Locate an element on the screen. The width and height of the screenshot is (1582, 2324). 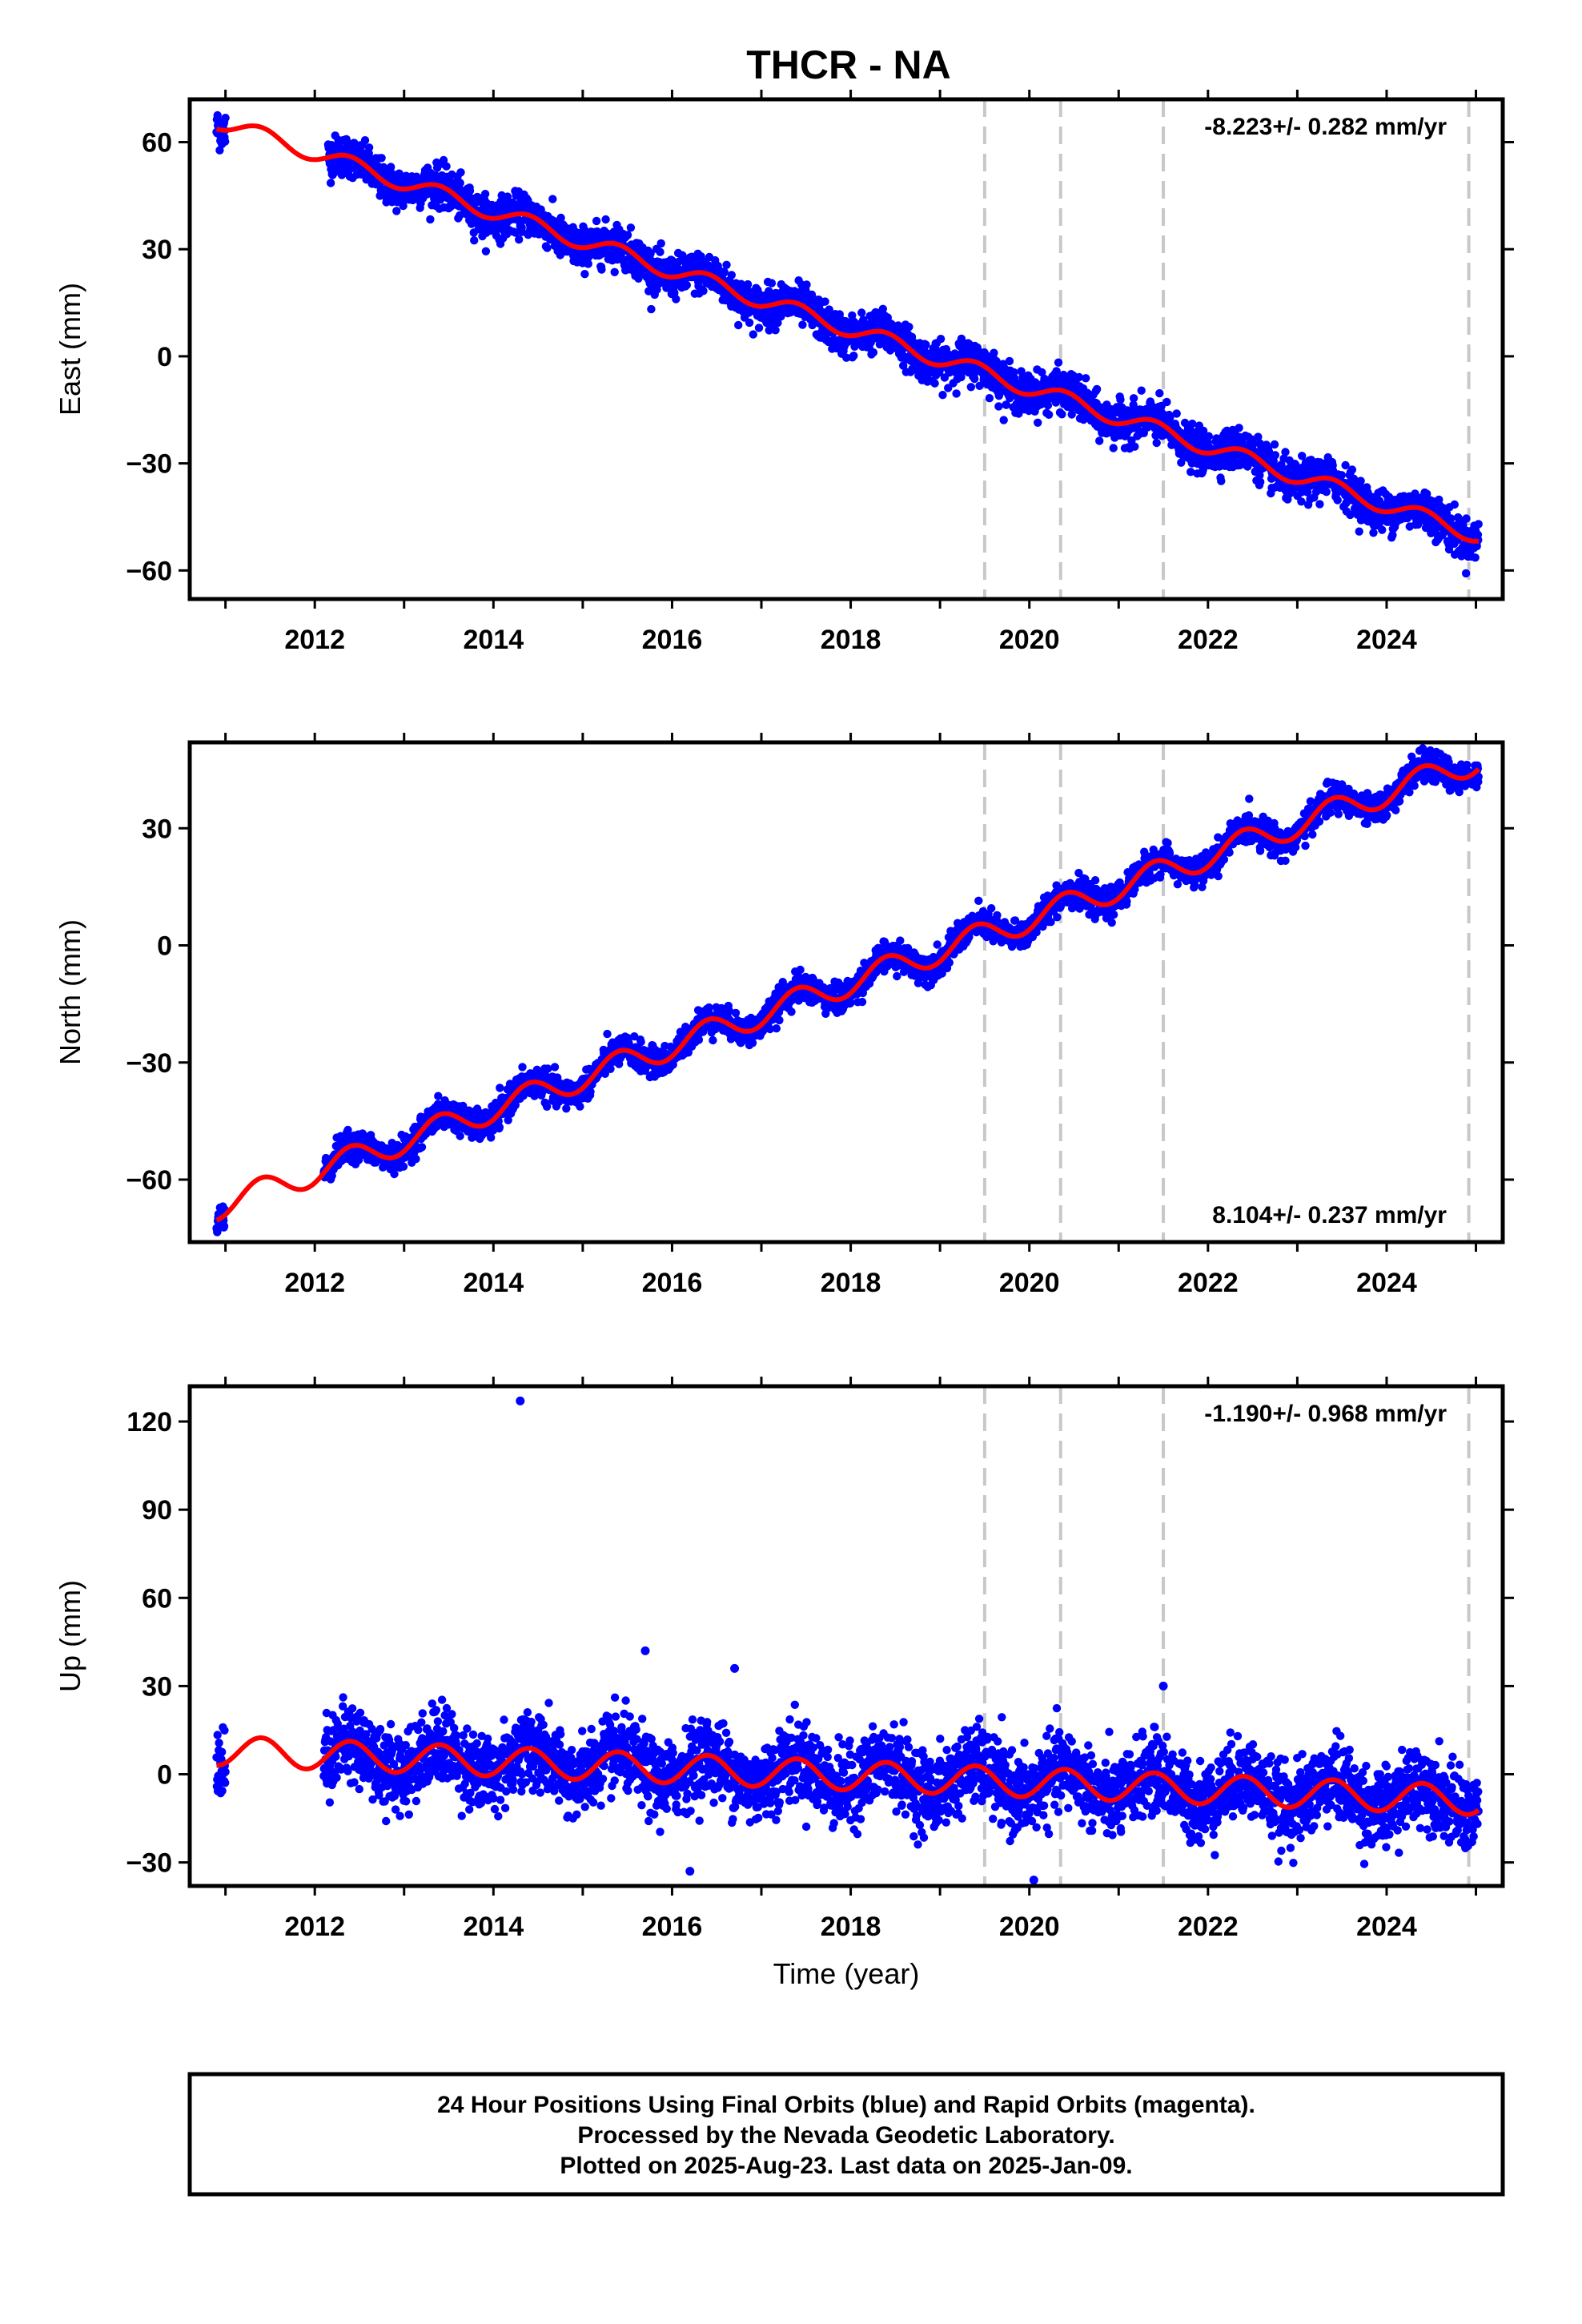
y-tick-label: 60 is located at coordinates (157, 142).